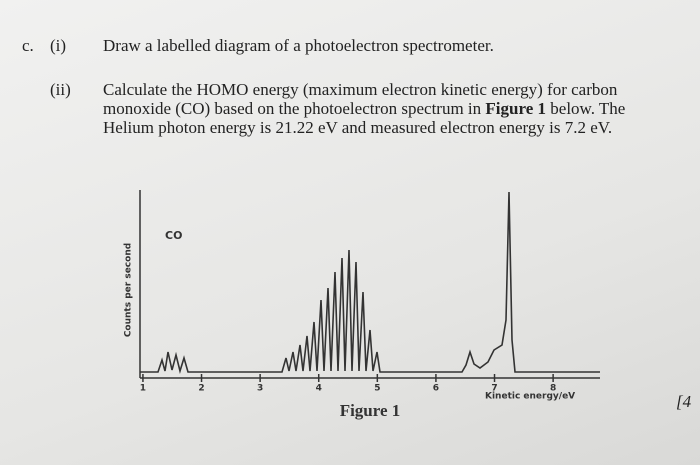 The image size is (700, 465). Describe the element at coordinates (377, 389) in the screenshot. I see `x-tick-label: 5` at that location.